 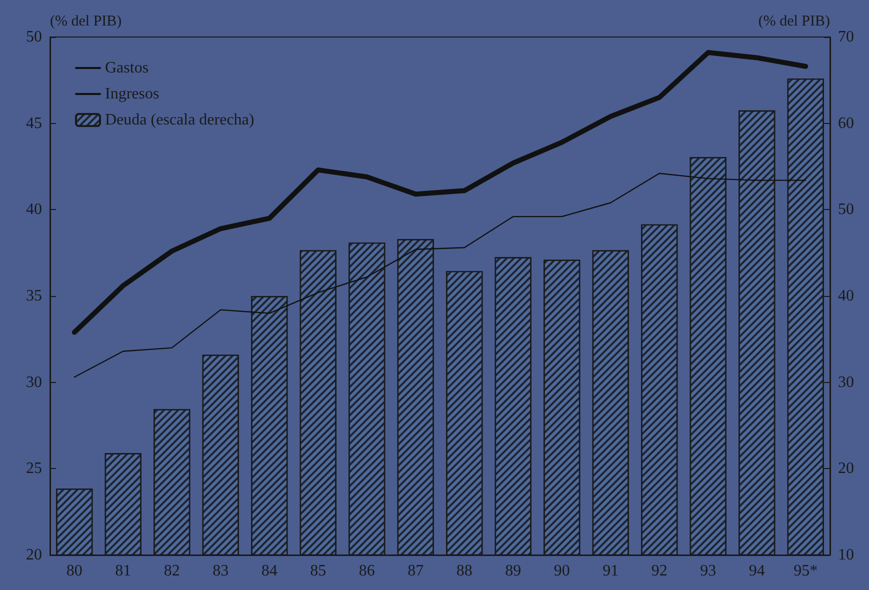 I want to click on x-tick-label: 81, so click(x=123, y=571).